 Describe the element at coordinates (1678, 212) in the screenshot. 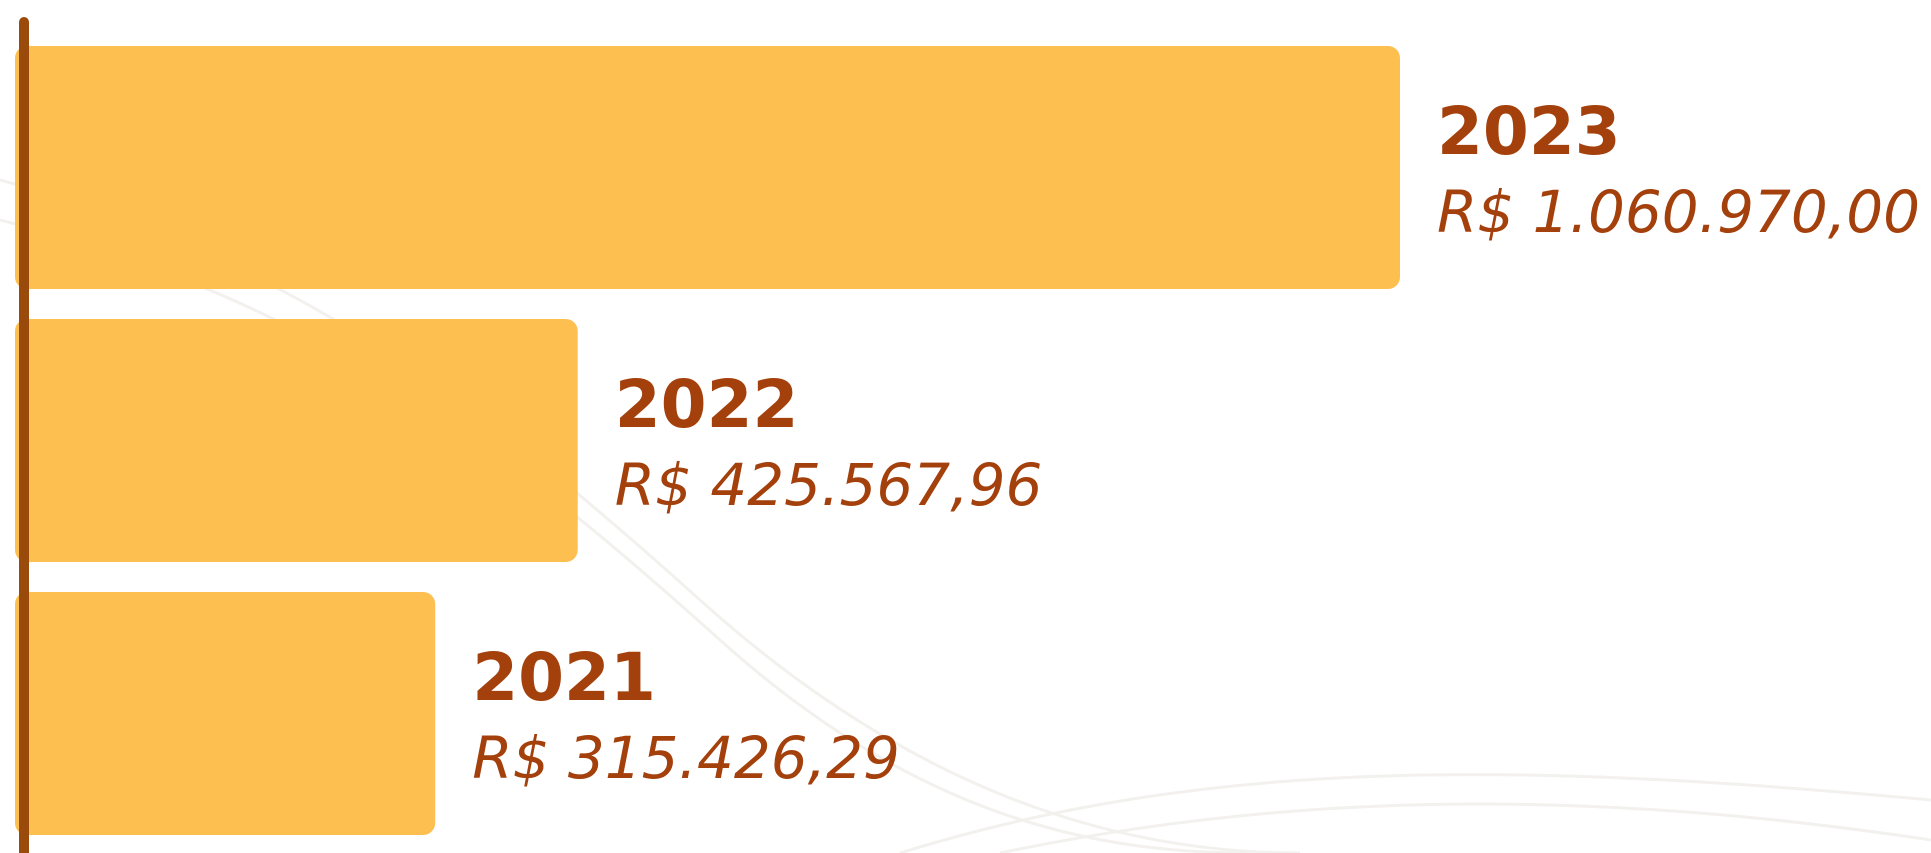

I see `value-label: R$ 1.060.970,00` at that location.